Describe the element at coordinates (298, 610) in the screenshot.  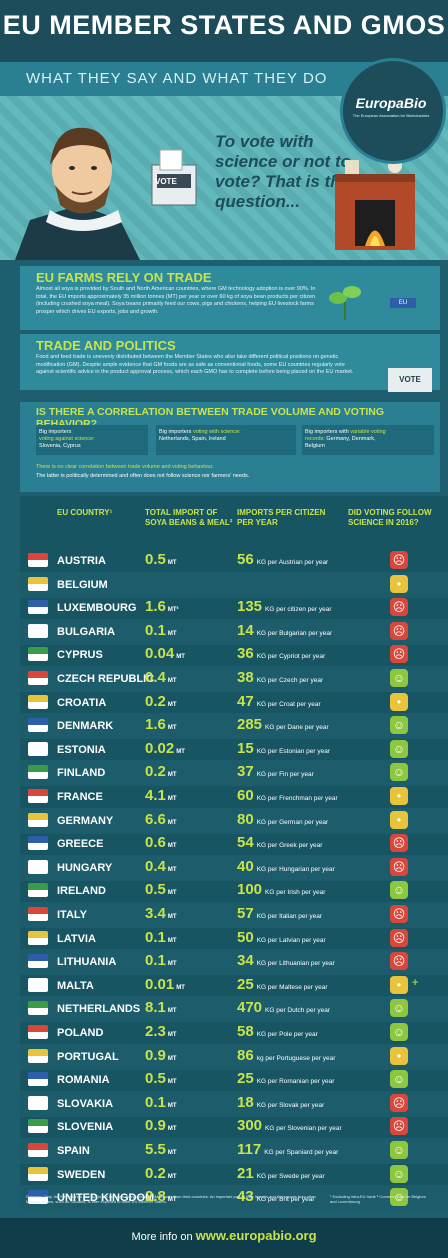
I see `percapita-label: KG per citizen per year` at that location.